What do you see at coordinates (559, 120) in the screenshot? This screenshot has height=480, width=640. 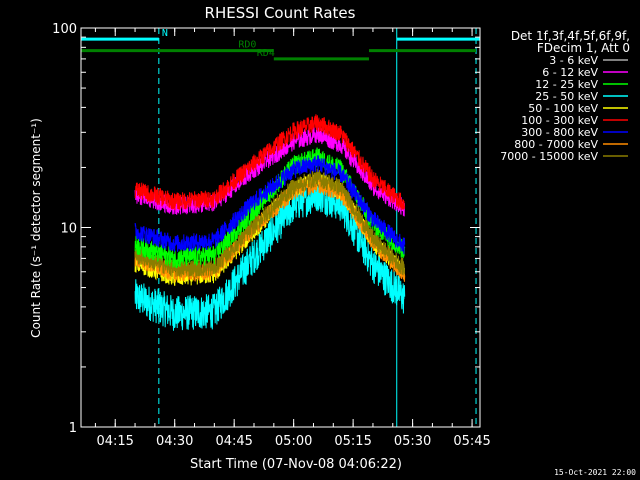 I see `legend-label-5: 100 - 300 keV` at bounding box center [559, 120].